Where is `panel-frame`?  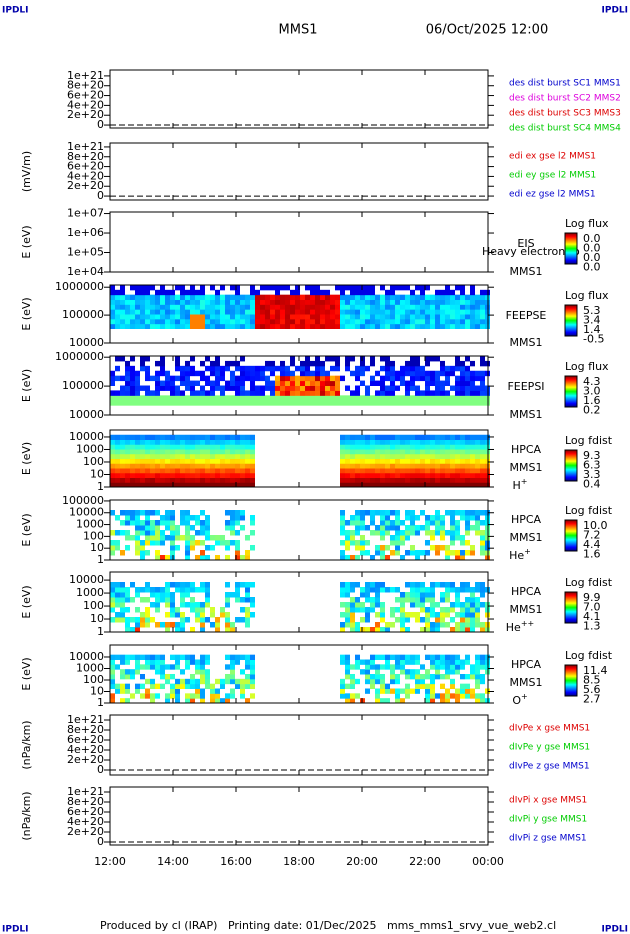
panel-frame is located at coordinates (299, 816).